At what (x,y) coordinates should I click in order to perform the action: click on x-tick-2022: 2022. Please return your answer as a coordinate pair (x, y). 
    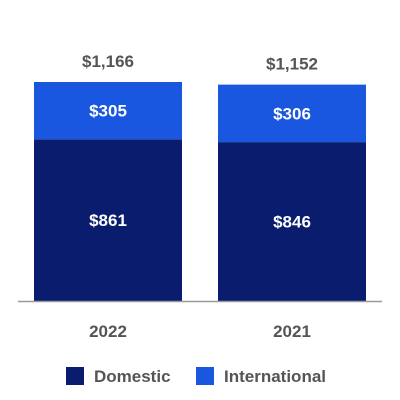
    Looking at the image, I should click on (108, 331).